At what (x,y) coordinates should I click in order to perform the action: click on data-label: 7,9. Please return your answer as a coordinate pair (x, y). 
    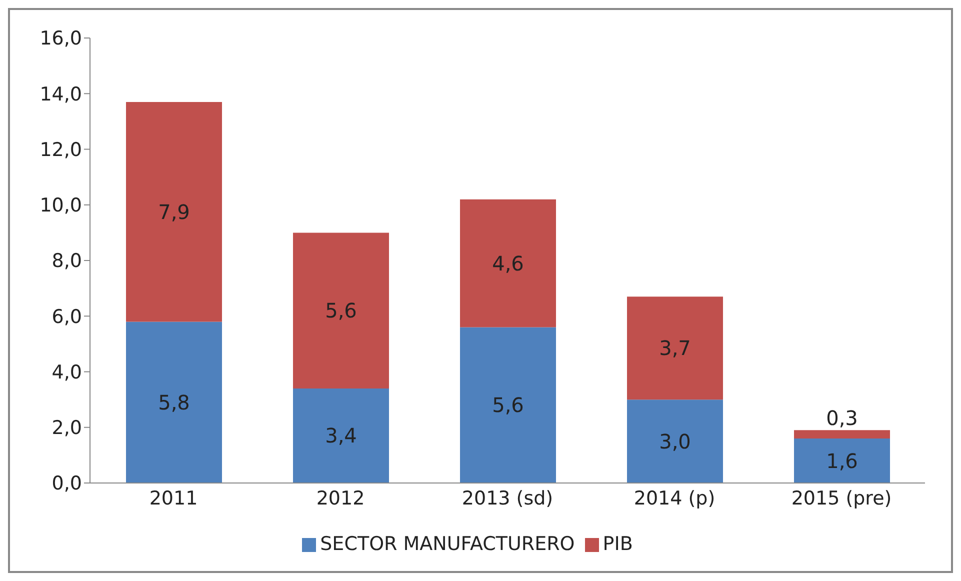
    Looking at the image, I should click on (174, 212).